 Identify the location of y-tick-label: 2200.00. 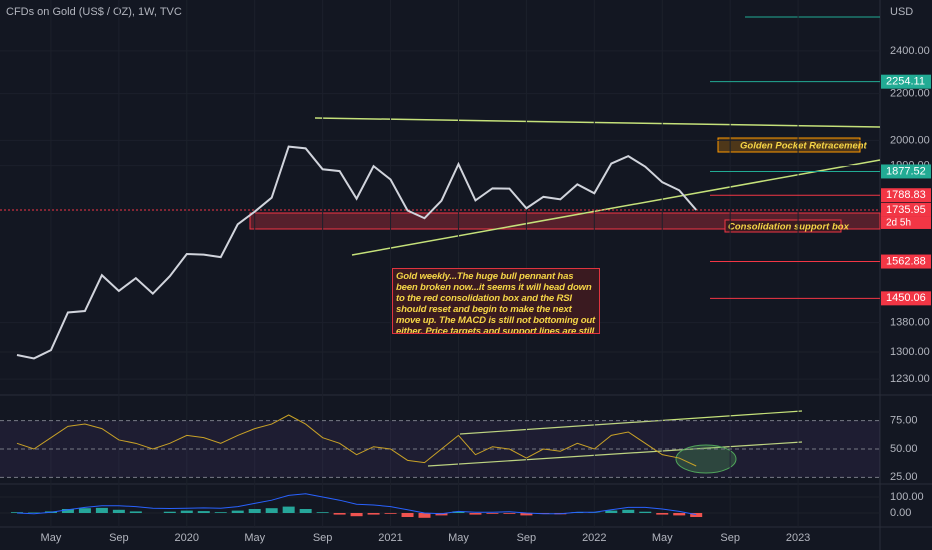
(910, 94).